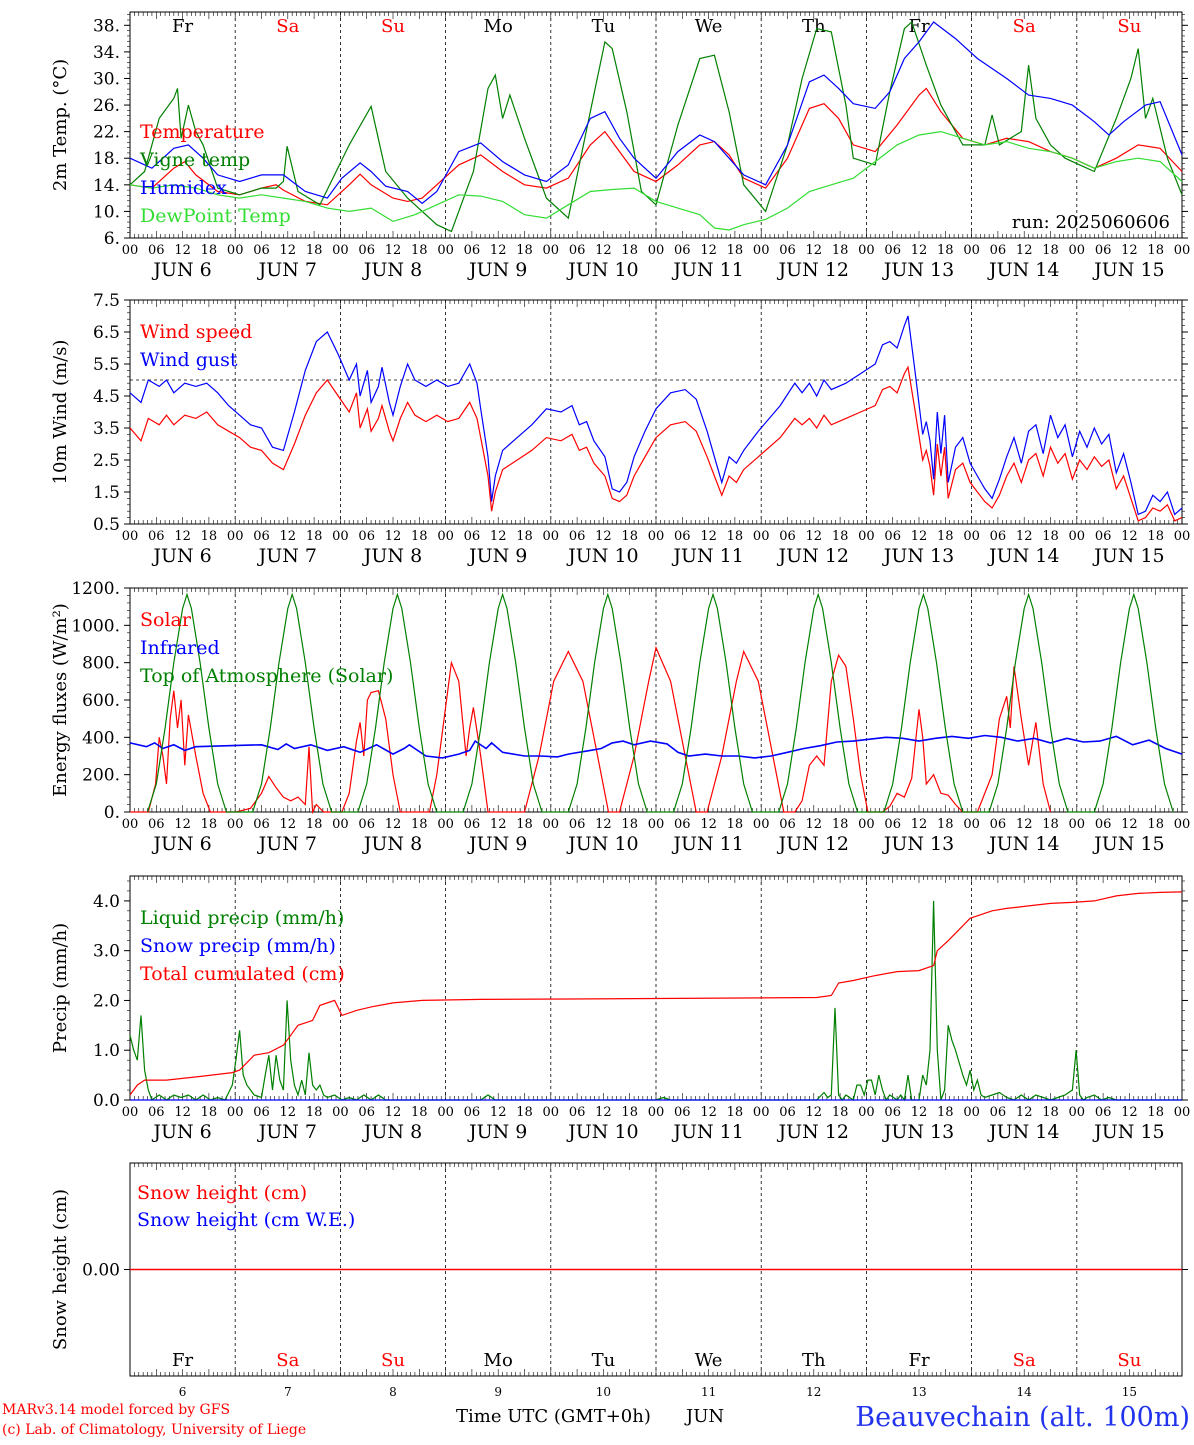 The width and height of the screenshot is (1194, 1445). Describe the element at coordinates (656, 746) in the screenshot. I see `series-line-infrared` at that location.